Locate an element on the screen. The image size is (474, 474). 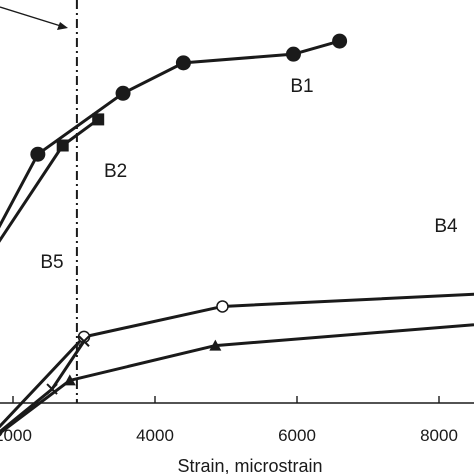
series-label: B2 is located at coordinates (115, 171).